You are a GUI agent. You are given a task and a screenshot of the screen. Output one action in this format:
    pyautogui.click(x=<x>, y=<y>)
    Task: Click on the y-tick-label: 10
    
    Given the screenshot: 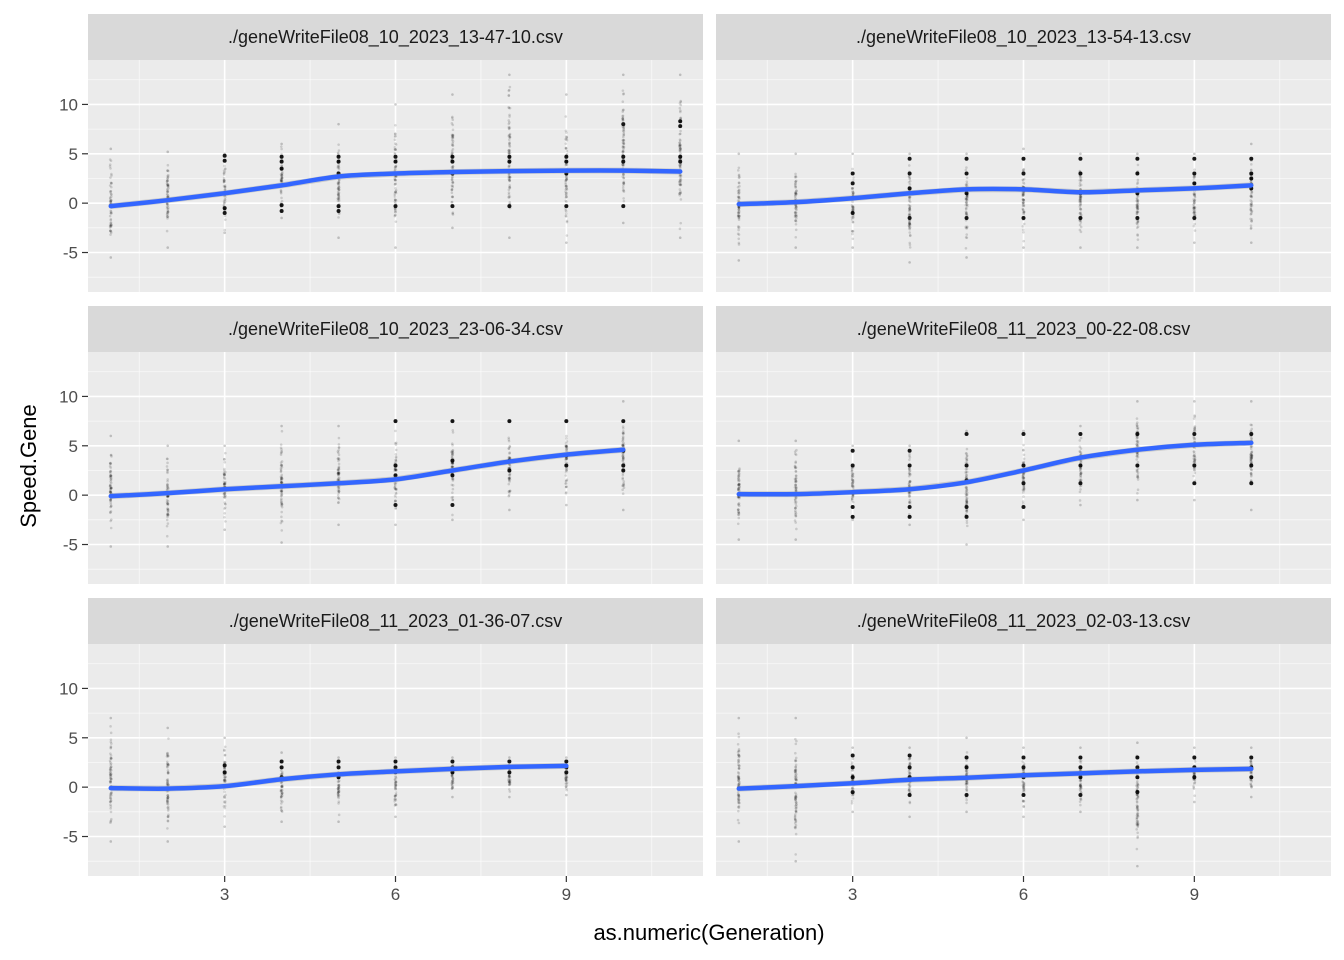 What is the action you would take?
    pyautogui.click(x=68, y=104)
    